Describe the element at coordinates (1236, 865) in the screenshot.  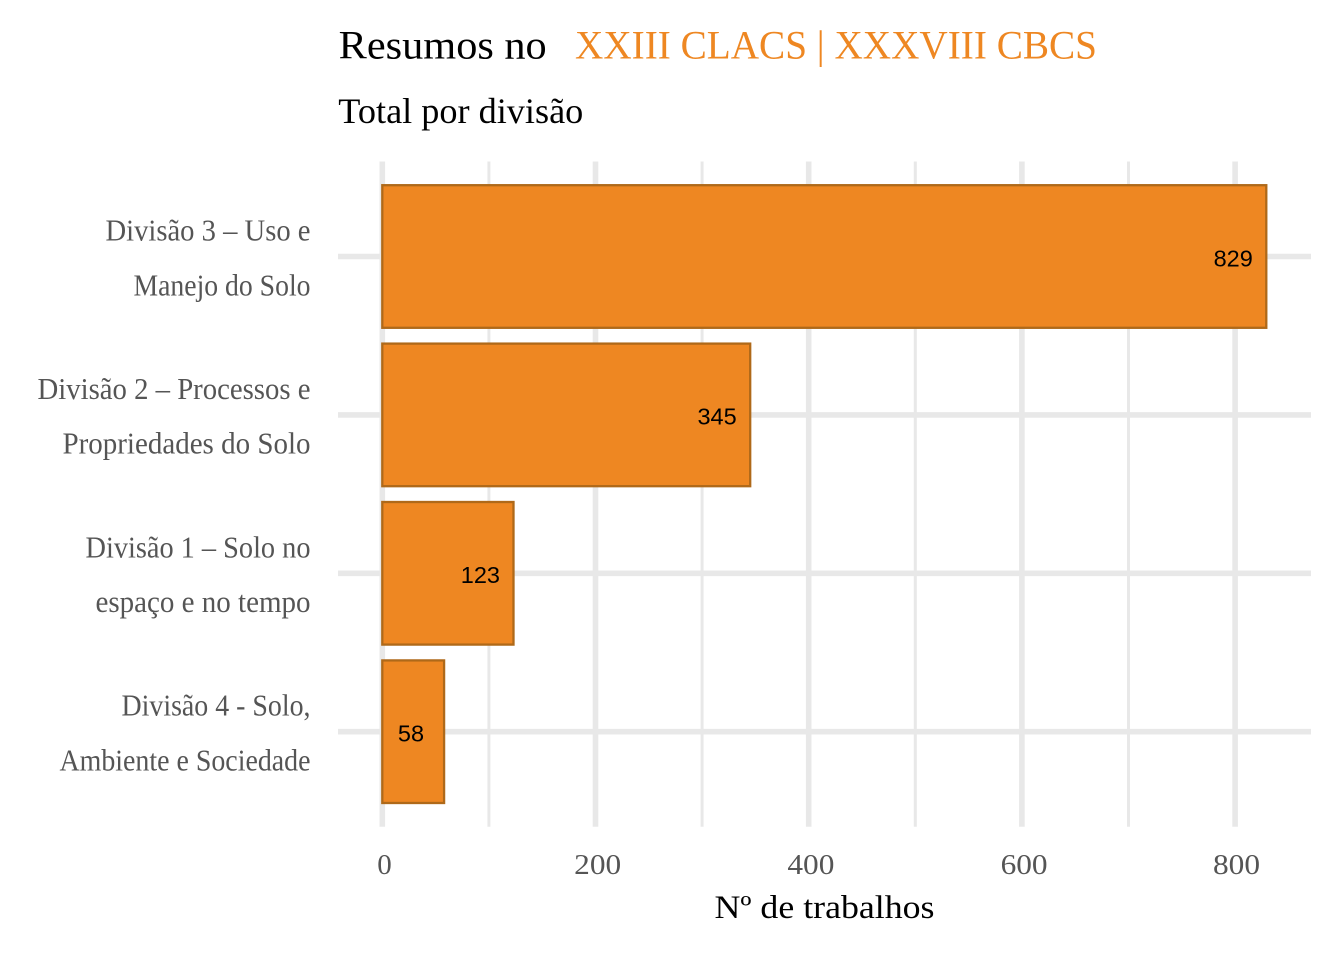
I see `svg-text: 800` at that location.